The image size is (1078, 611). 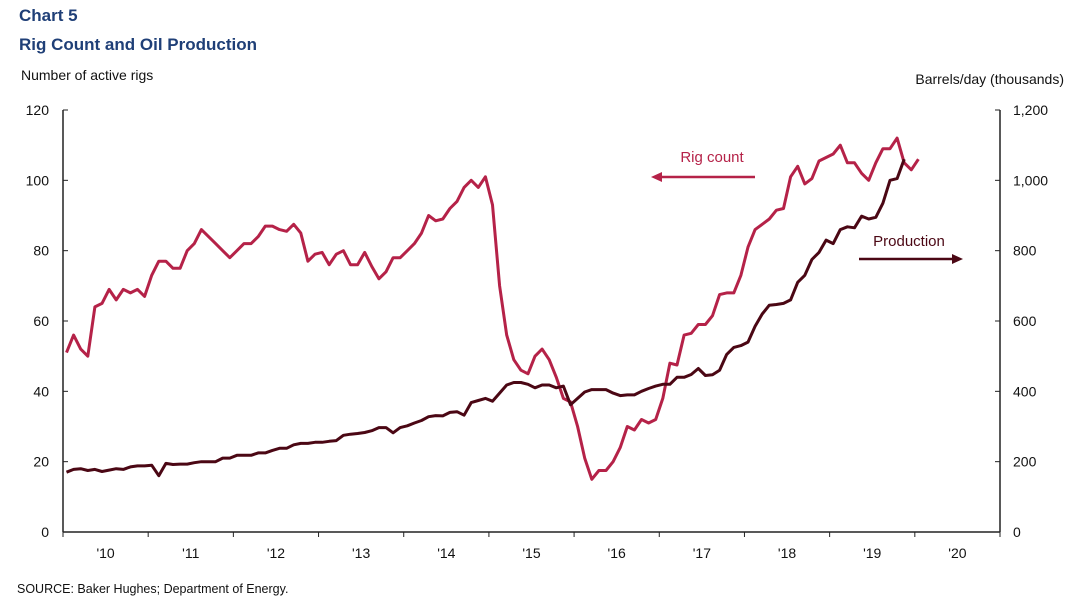 What do you see at coordinates (138, 44) in the screenshot?
I see `chart-title: Rig Count and Oil Production` at bounding box center [138, 44].